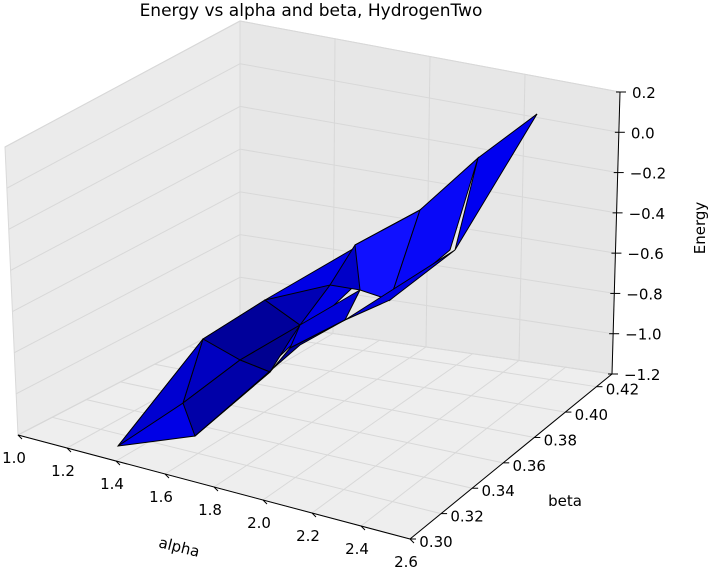 This screenshot has width=708, height=573. Describe the element at coordinates (210, 510) in the screenshot. I see `x-tick-label: 1.8` at that location.